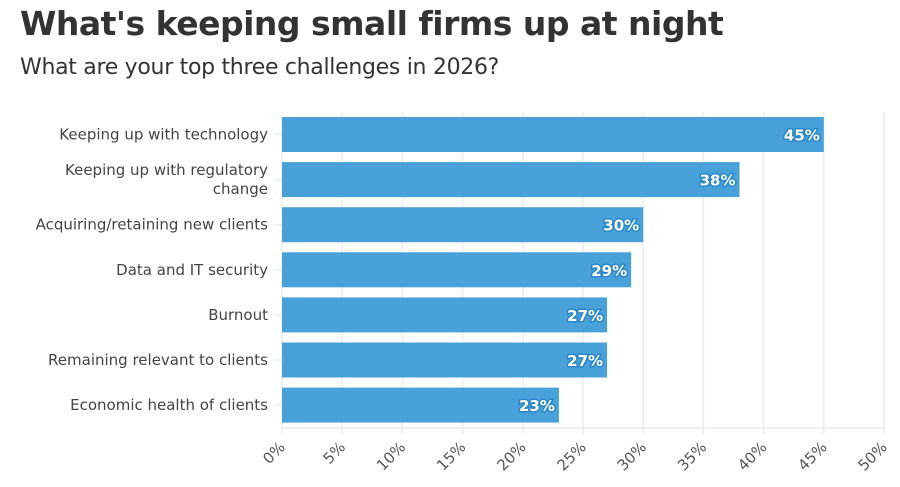 The height and width of the screenshot is (487, 900). I want to click on category-label: Acquiring/retaining new clients, so click(152, 225).